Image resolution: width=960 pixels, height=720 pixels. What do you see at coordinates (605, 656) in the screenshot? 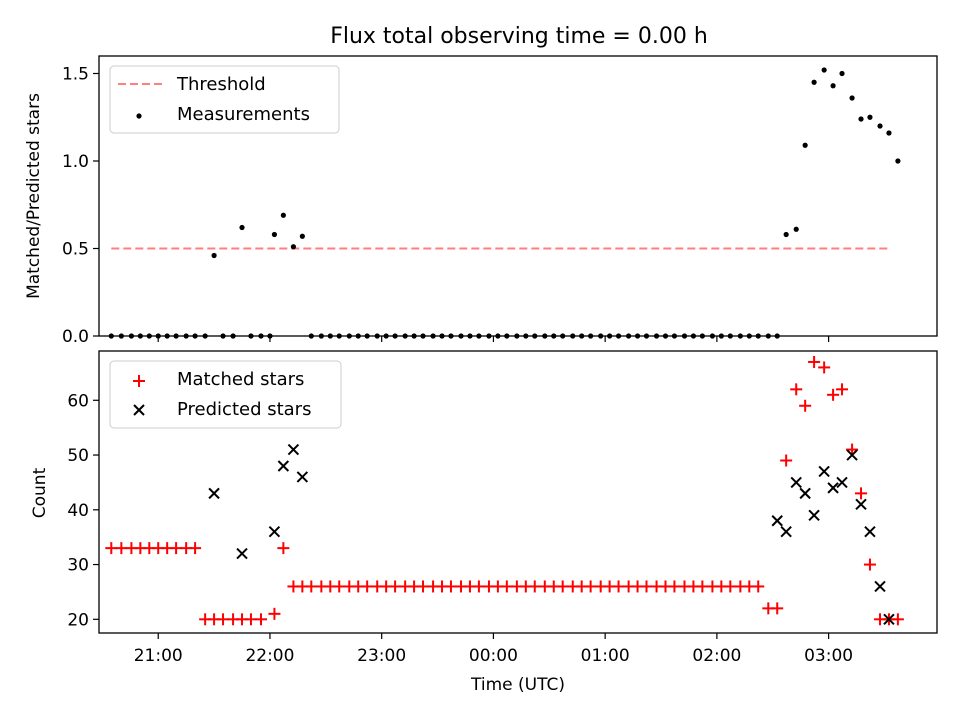
I see `bottom-x-tick-label: 01:00` at bounding box center [605, 656].